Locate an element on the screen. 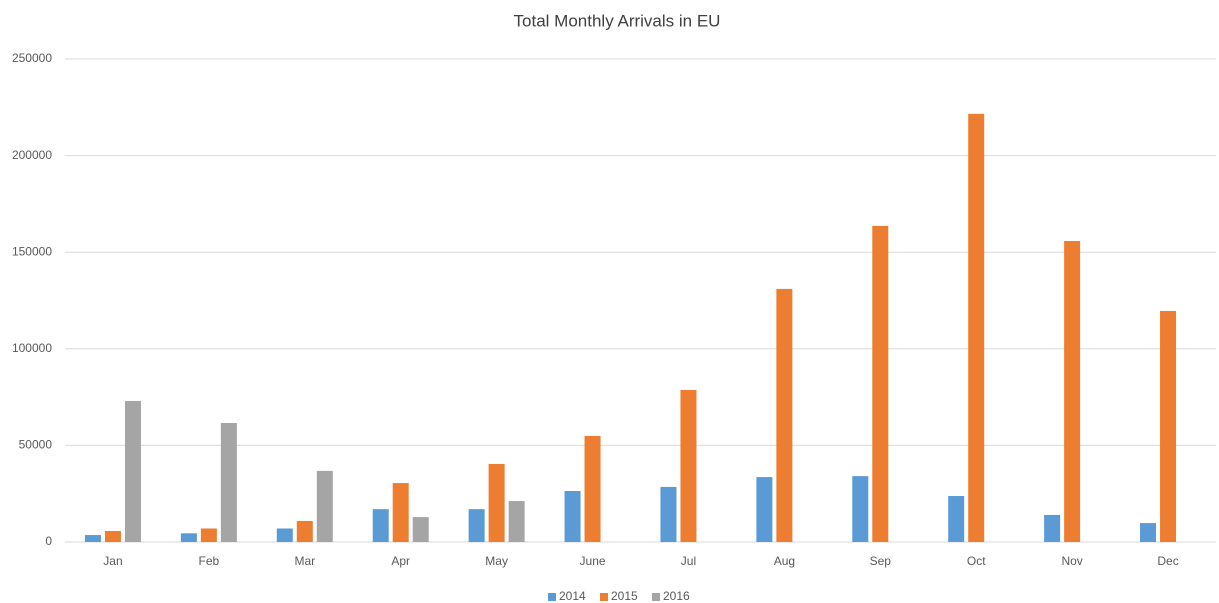 The image size is (1219, 603). y-tick-label: 150000 is located at coordinates (32, 251).